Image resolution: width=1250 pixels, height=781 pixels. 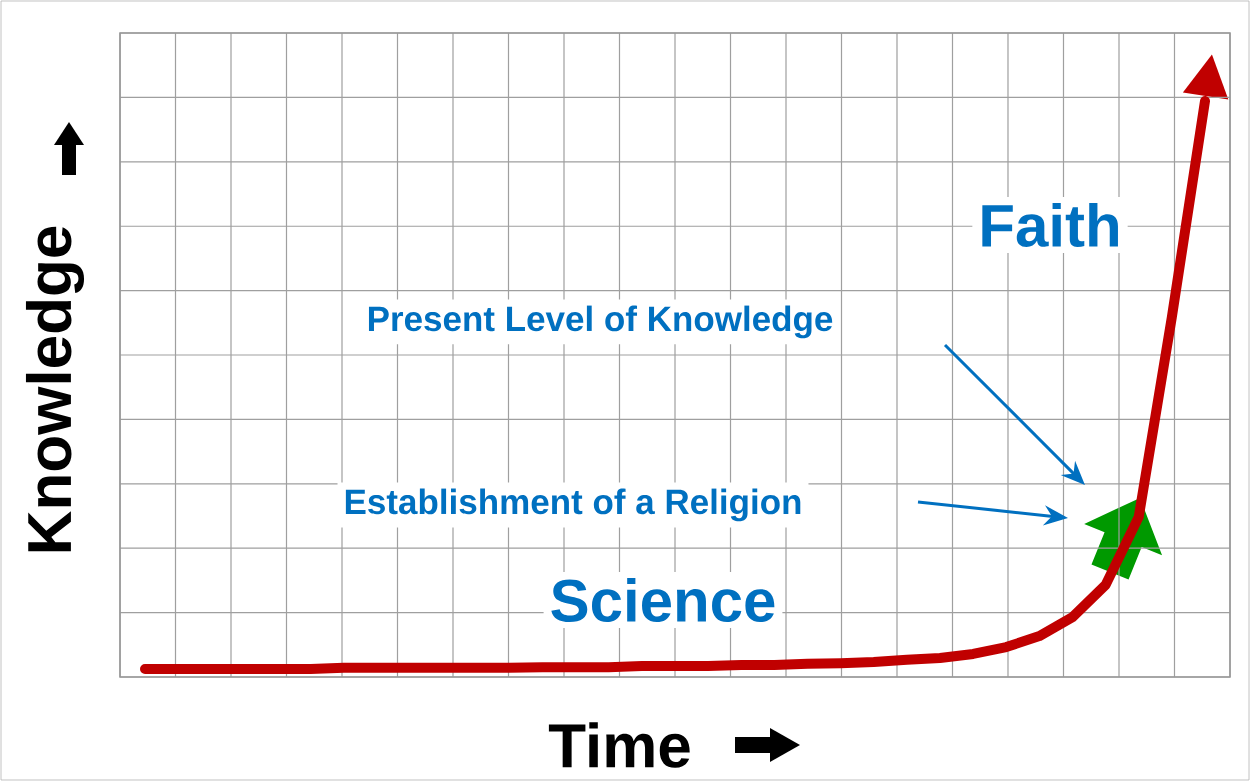 I want to click on annotation: Faith, so click(x=1050, y=225).